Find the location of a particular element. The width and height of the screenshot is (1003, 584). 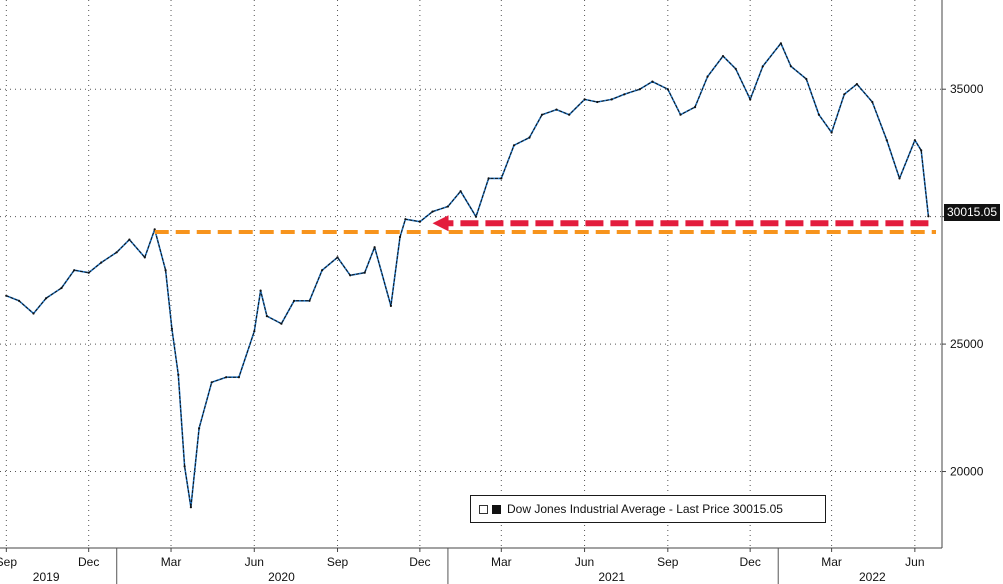

last-price-badge: 30015.05 is located at coordinates (972, 212).